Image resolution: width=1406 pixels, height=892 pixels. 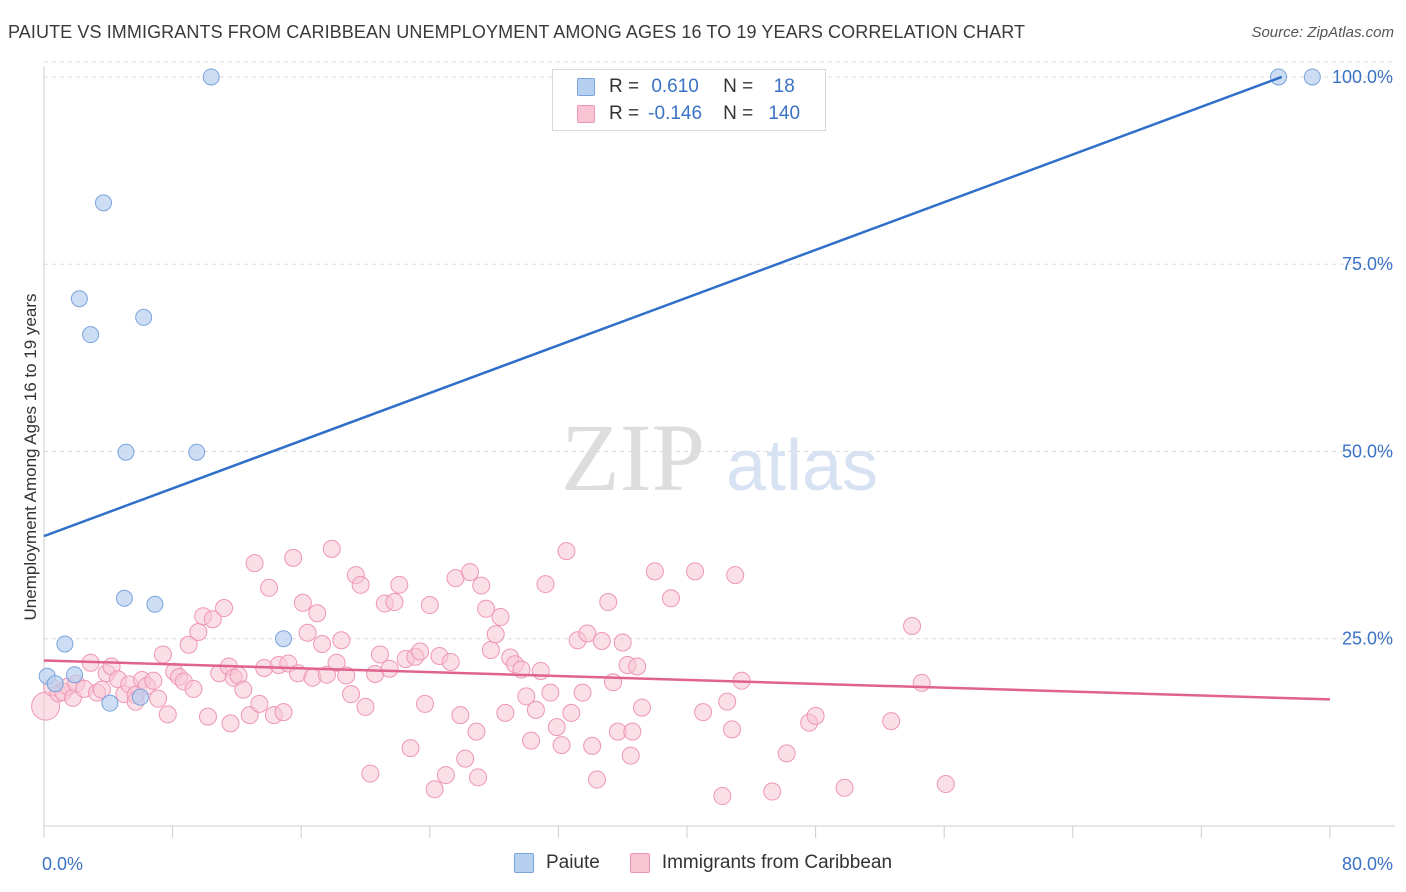 What do you see at coordinates (1367, 451) in the screenshot?
I see `y-tick-label: 50.0%` at bounding box center [1367, 451].